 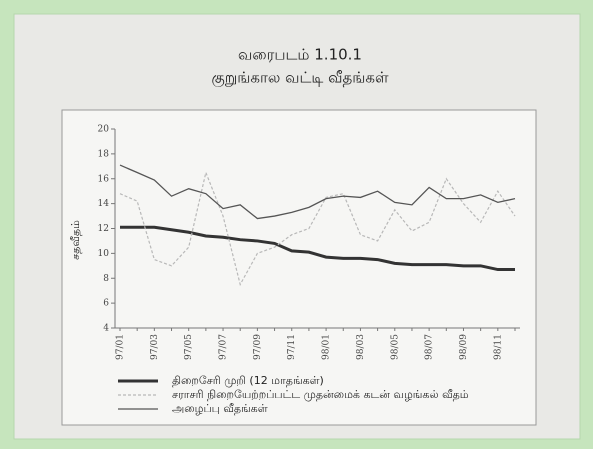 I want to click on x-tick-label: 98/11, so click(x=498, y=347).